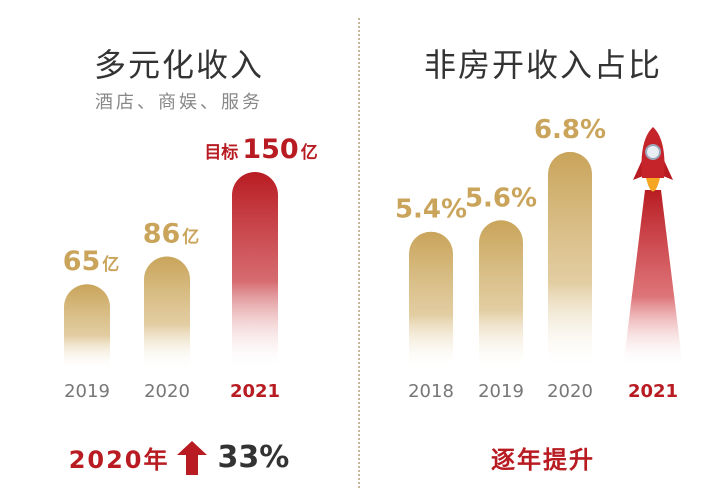 The image size is (724, 495). I want to click on panel-divider, so click(359, 253).